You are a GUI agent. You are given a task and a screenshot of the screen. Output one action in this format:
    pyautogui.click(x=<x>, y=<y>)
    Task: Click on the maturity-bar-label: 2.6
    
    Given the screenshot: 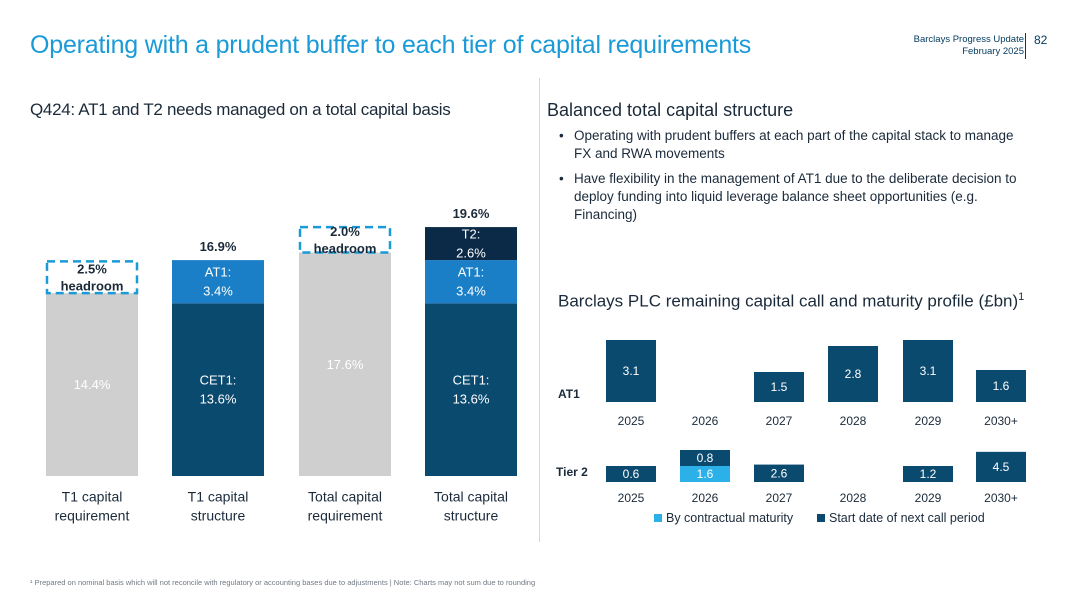 What is the action you would take?
    pyautogui.click(x=779, y=473)
    